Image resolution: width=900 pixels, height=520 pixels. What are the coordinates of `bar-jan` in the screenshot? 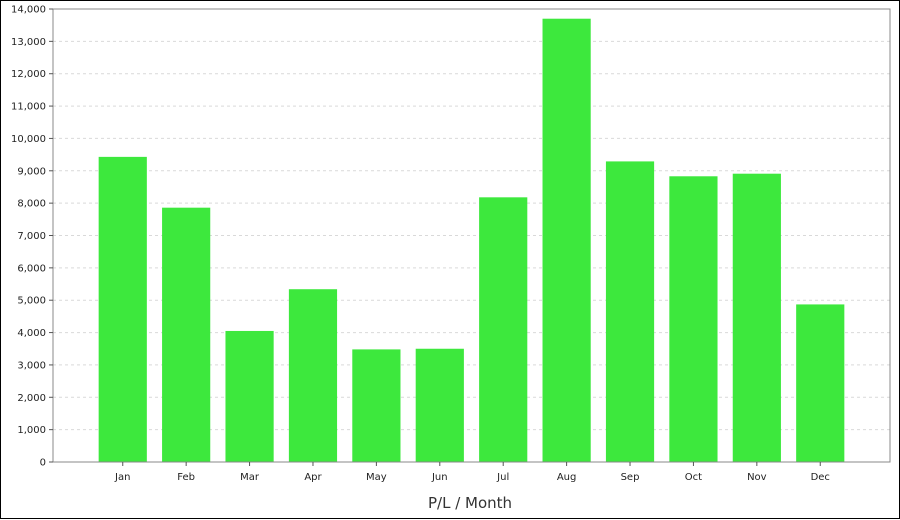 It's located at (122, 309).